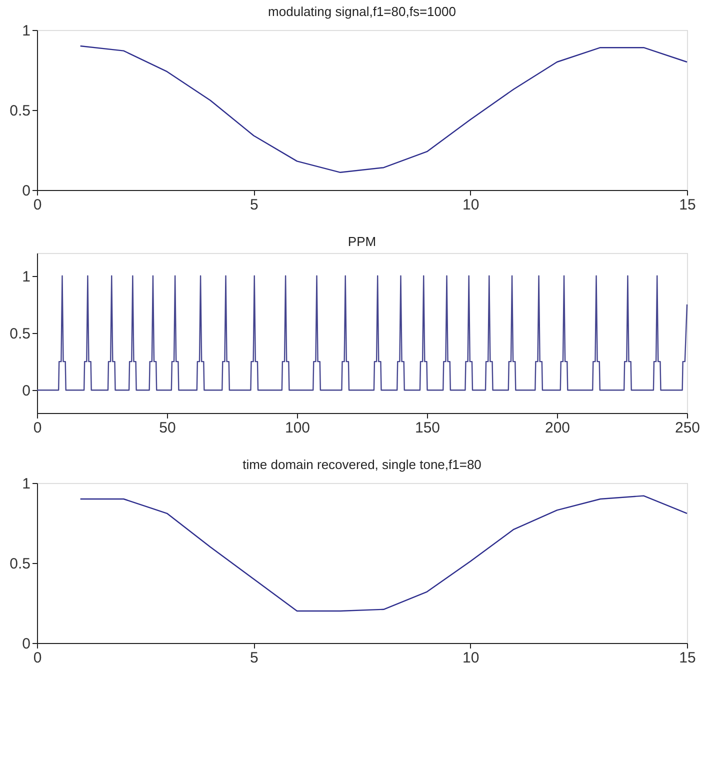 The image size is (724, 760). What do you see at coordinates (362, 464) in the screenshot?
I see `chart-title: time domain recovered, single tone,f1=80` at bounding box center [362, 464].